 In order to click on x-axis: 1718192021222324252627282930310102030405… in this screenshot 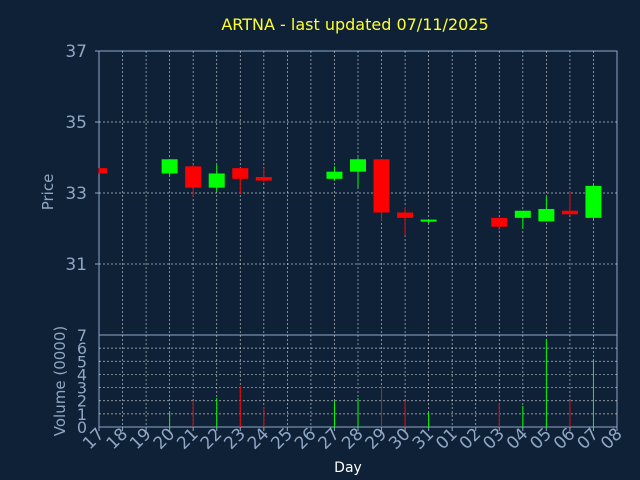, I will do `click(352, 438)`.